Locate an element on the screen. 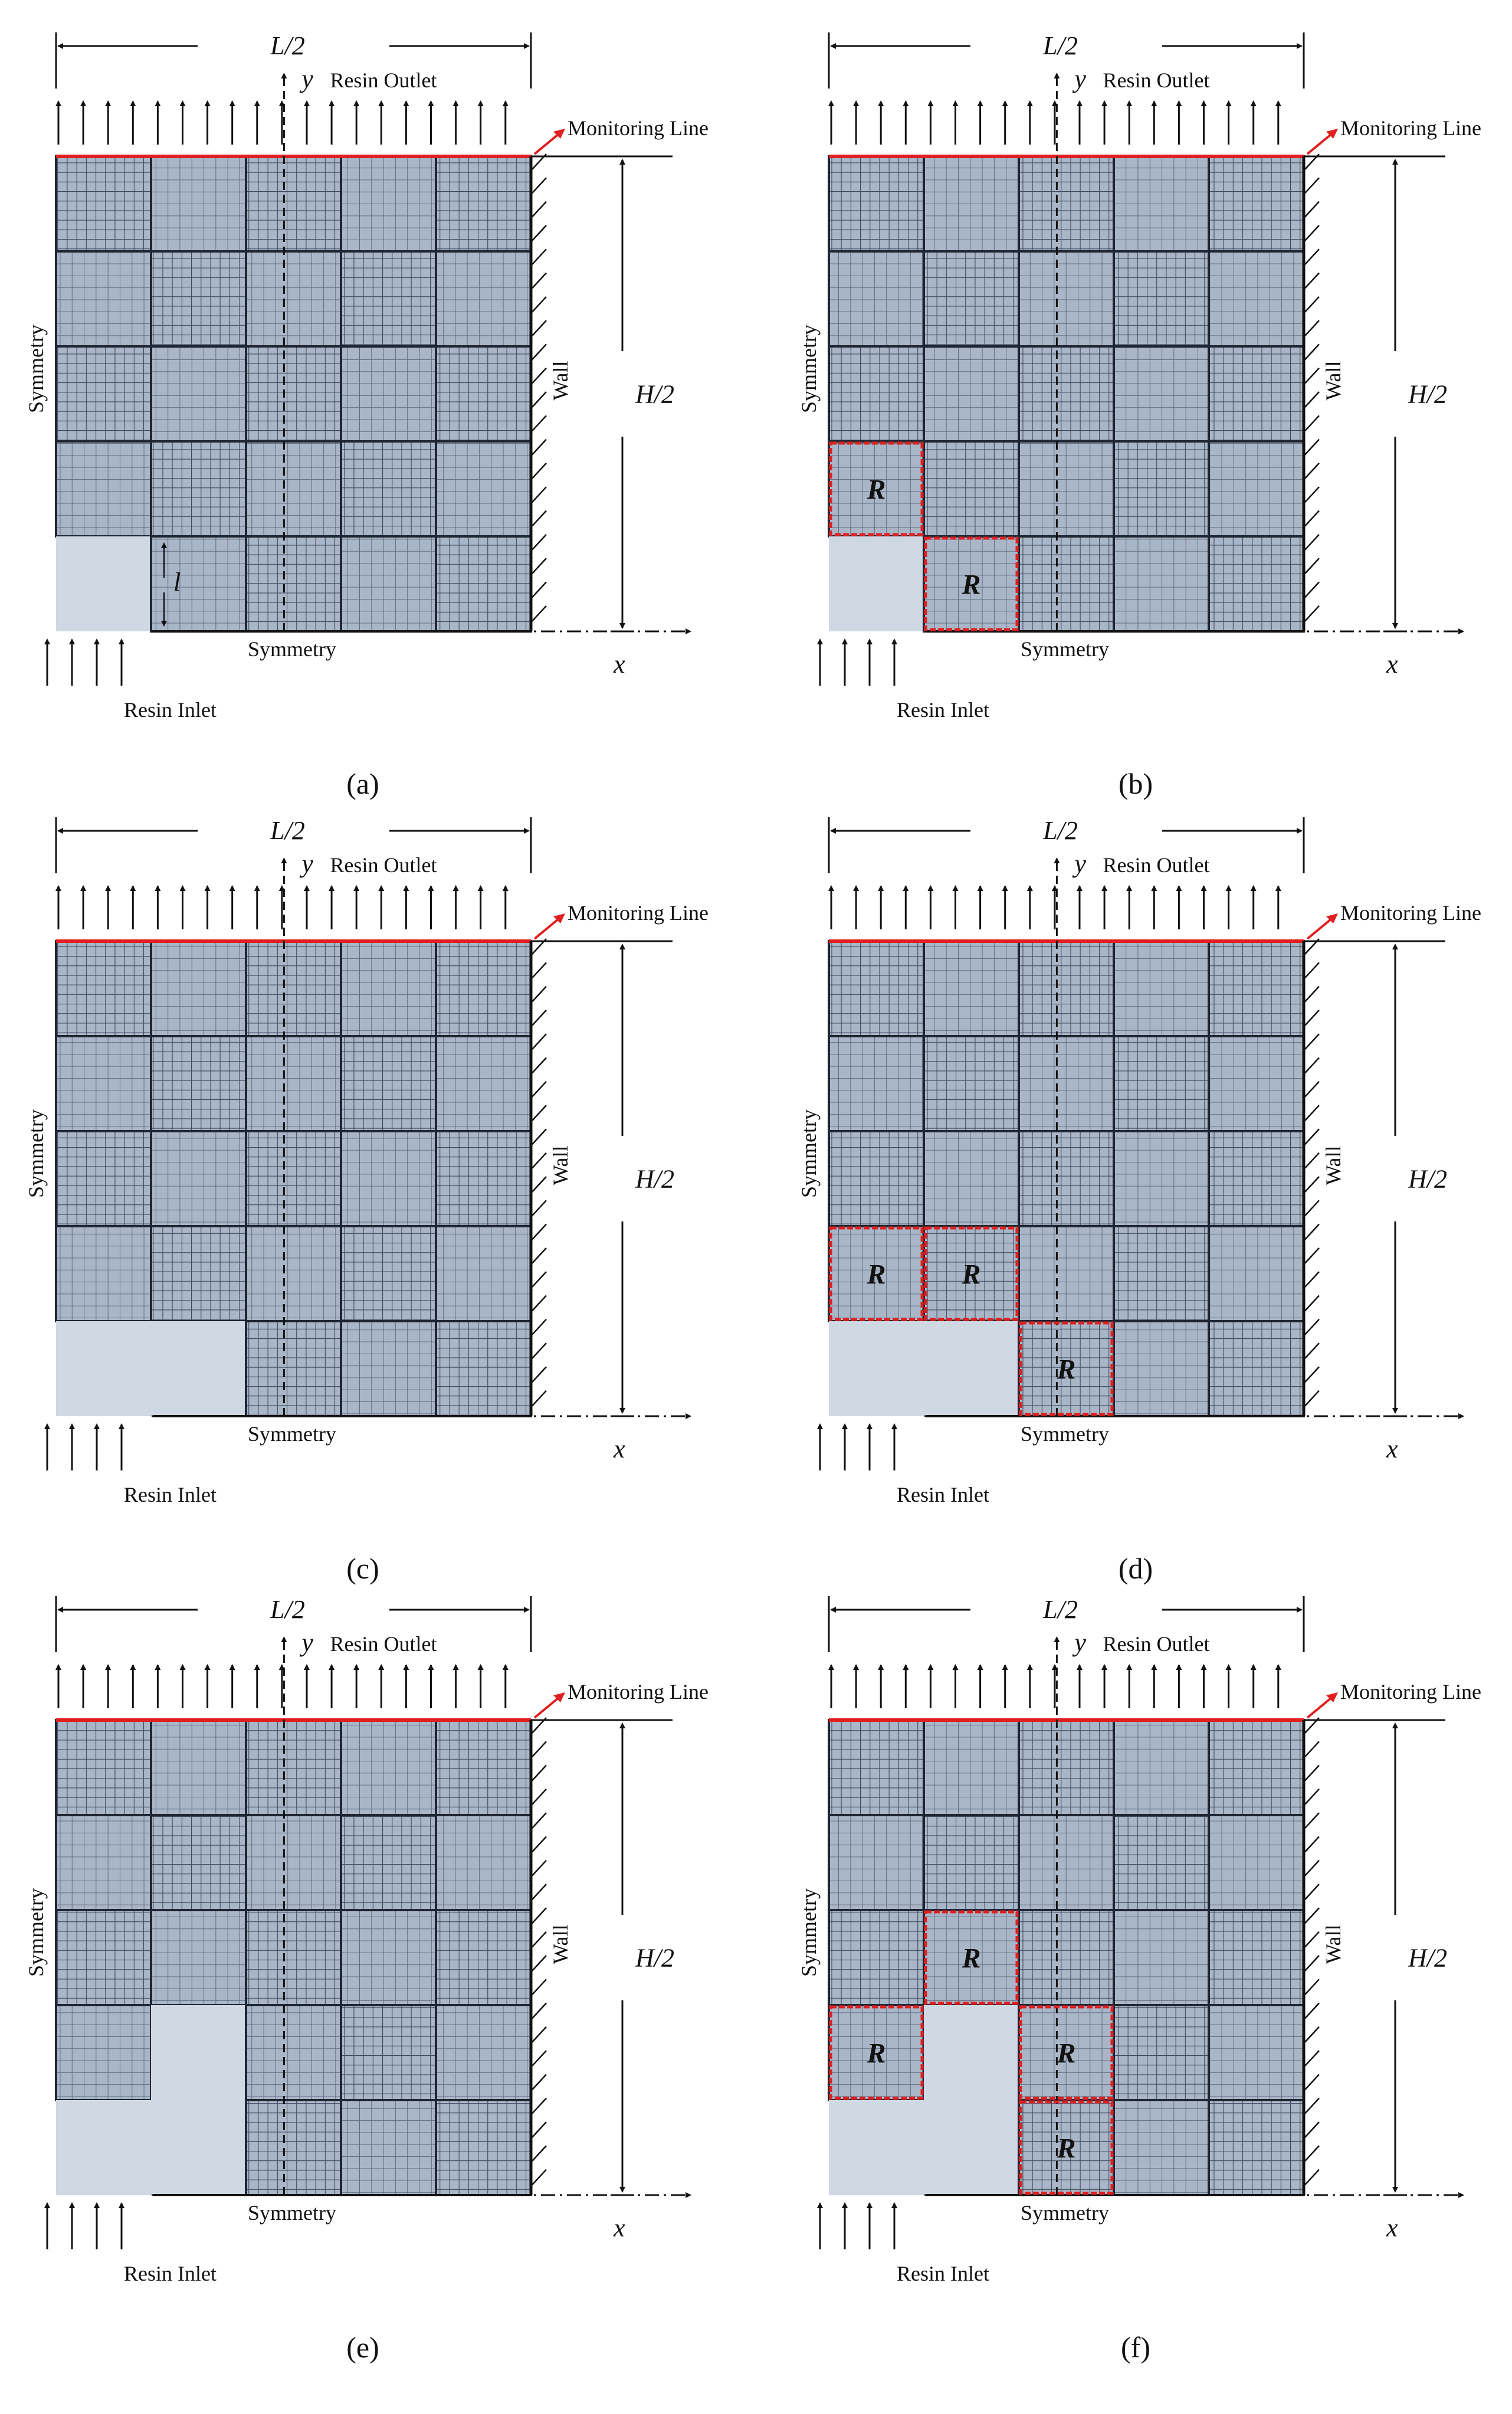  inlet-label: Resin Inlet is located at coordinates (943, 710).